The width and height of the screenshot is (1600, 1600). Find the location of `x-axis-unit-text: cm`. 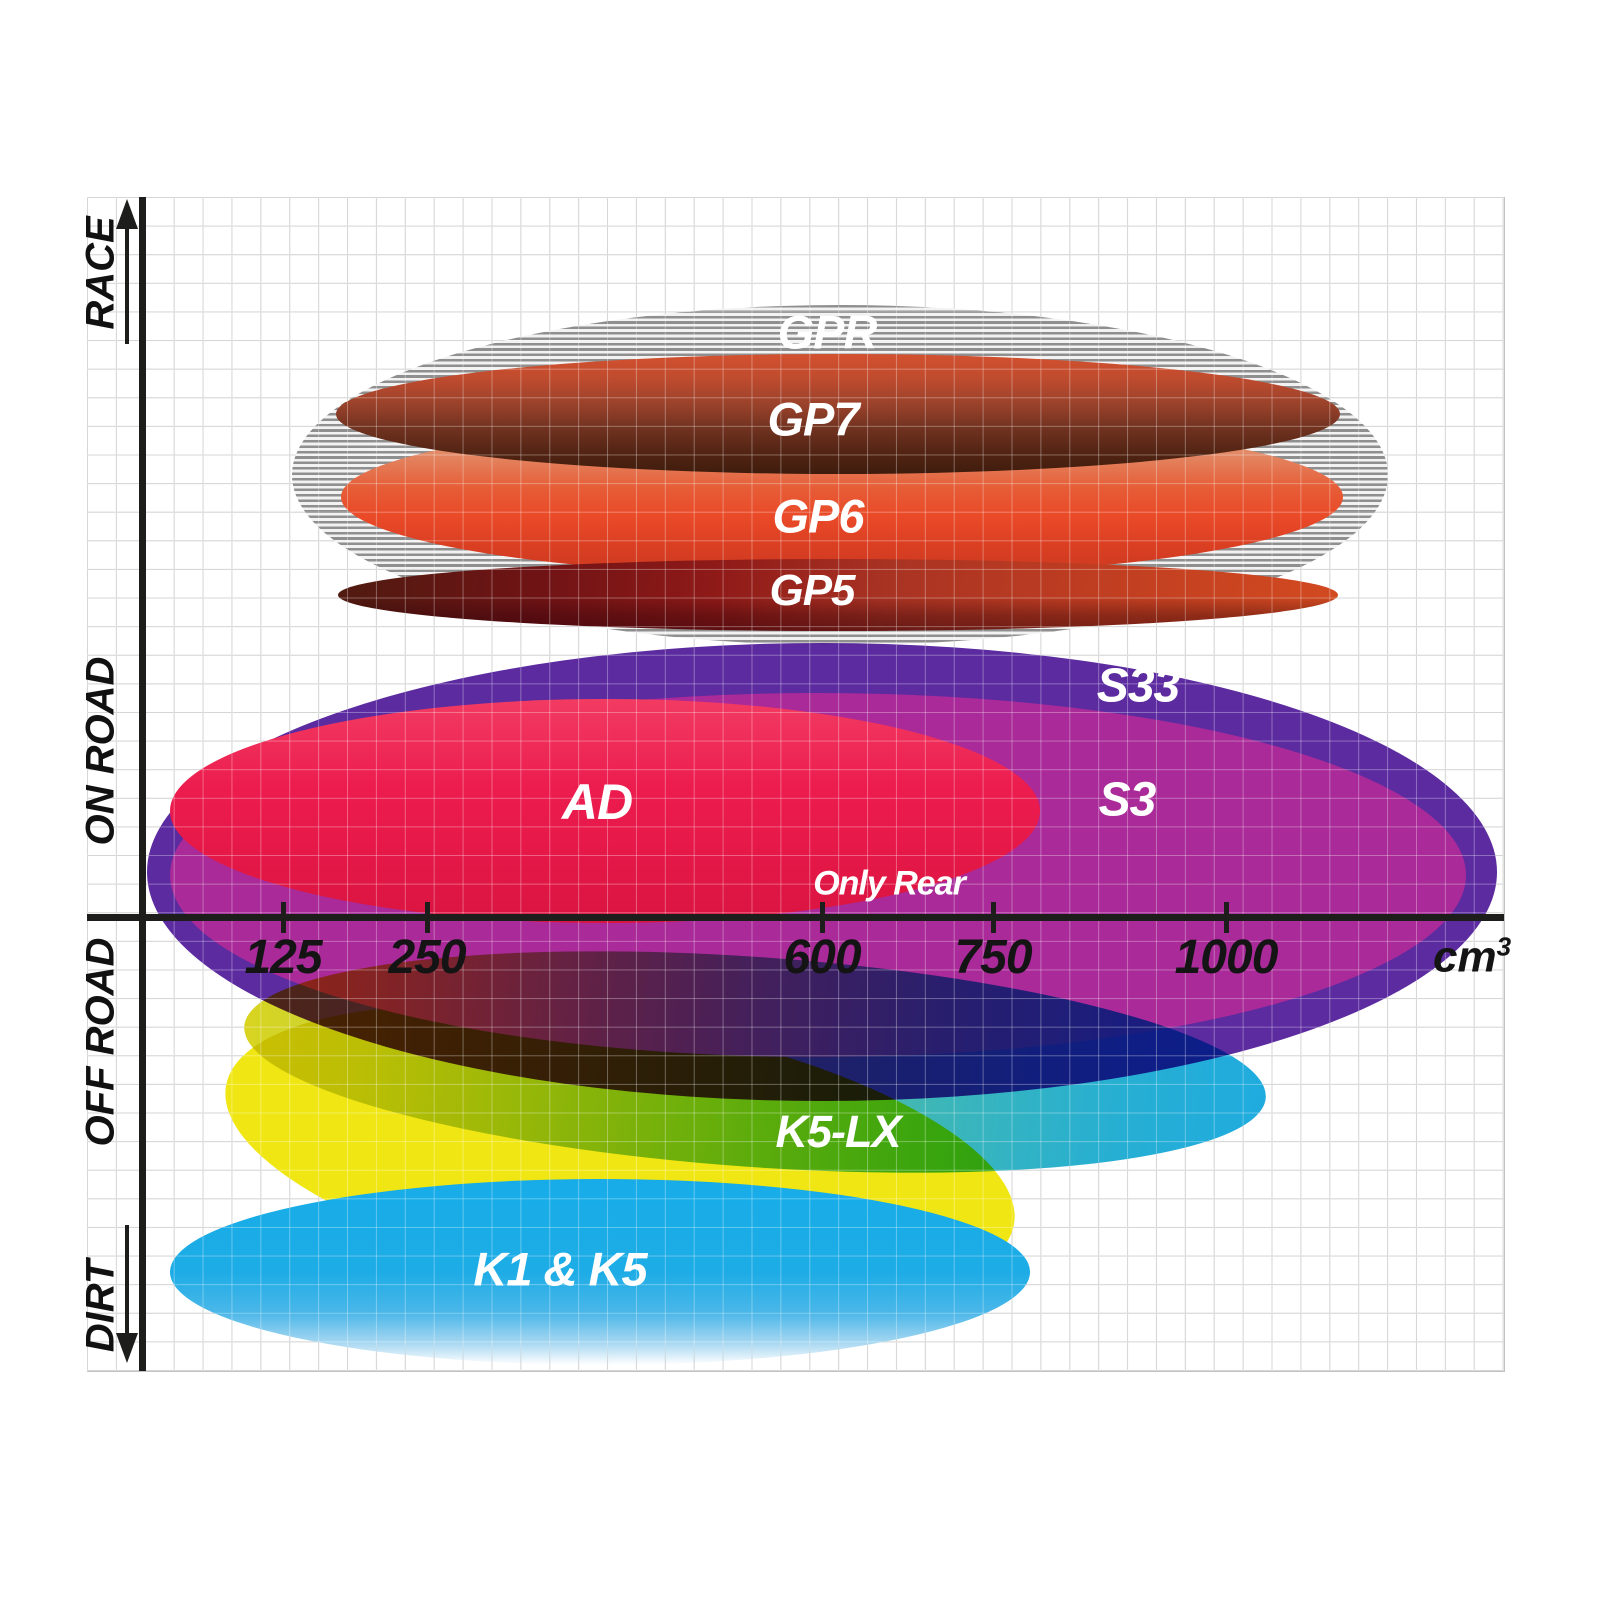

x-axis-unit-text: cm is located at coordinates (1464, 957).